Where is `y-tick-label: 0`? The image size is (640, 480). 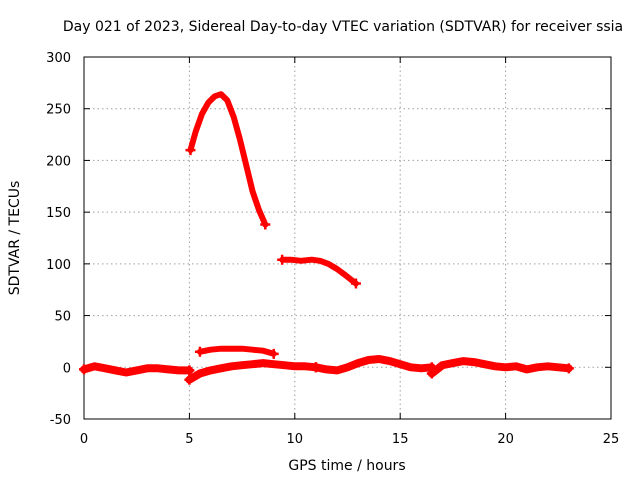
y-tick-label: 0 is located at coordinates (67, 368).